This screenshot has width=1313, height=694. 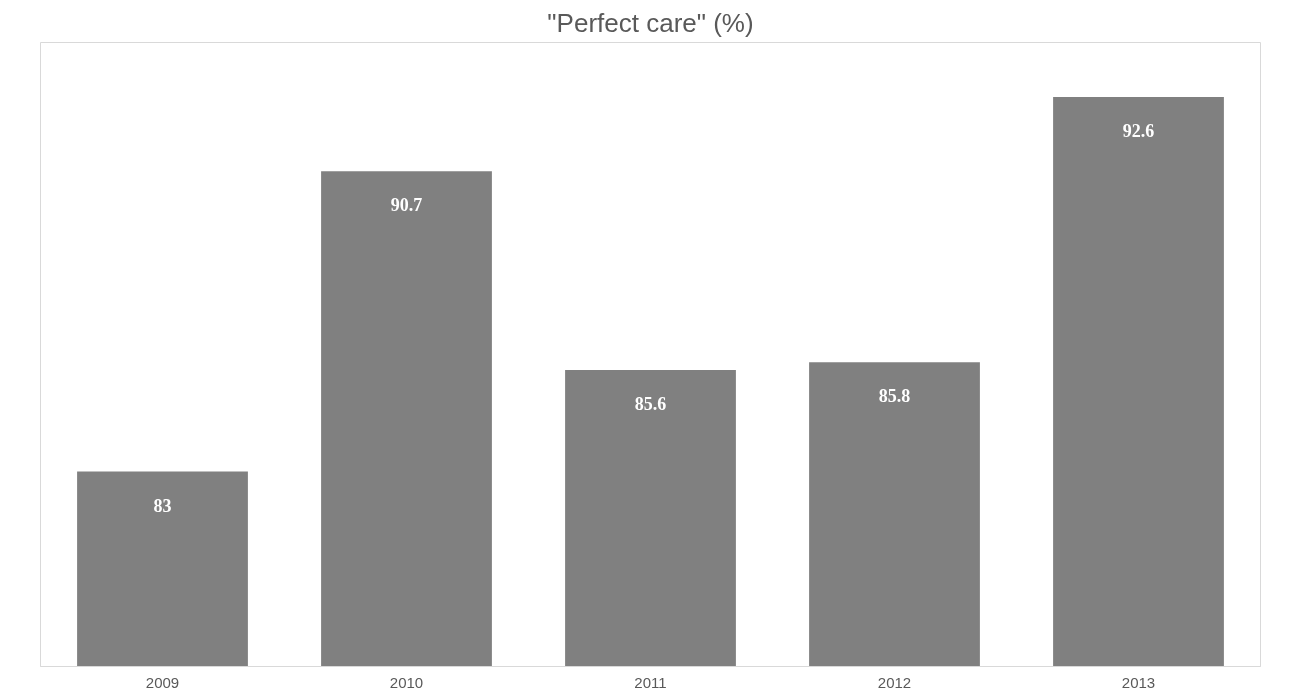 I want to click on data-label: 90.7, so click(x=406, y=205).